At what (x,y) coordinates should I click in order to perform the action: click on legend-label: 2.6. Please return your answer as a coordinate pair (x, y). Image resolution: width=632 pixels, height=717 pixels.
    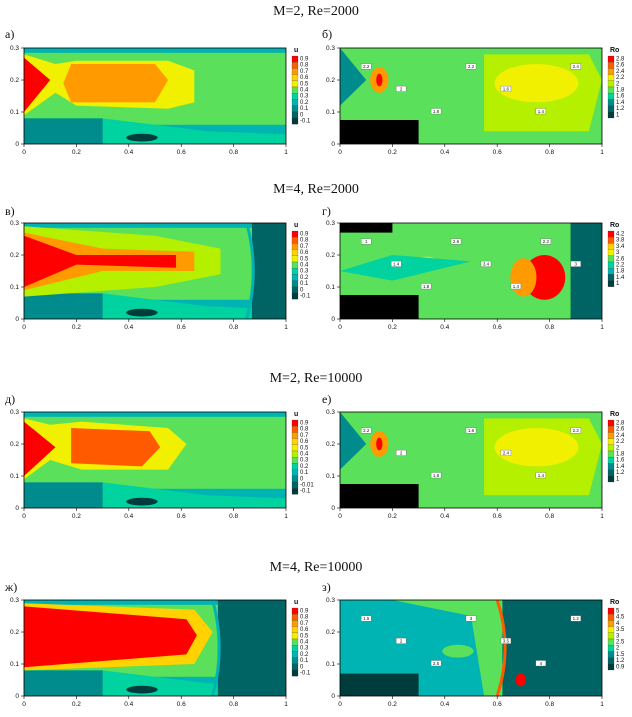
    Looking at the image, I should click on (620, 66).